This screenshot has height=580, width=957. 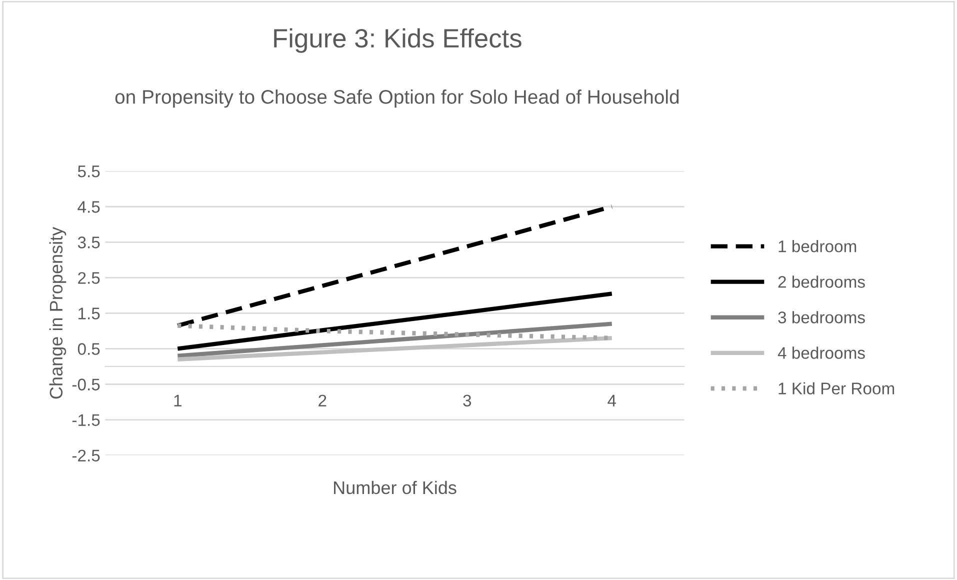 What do you see at coordinates (821, 352) in the screenshot?
I see `legend-label: 4 bedrooms` at bounding box center [821, 352].